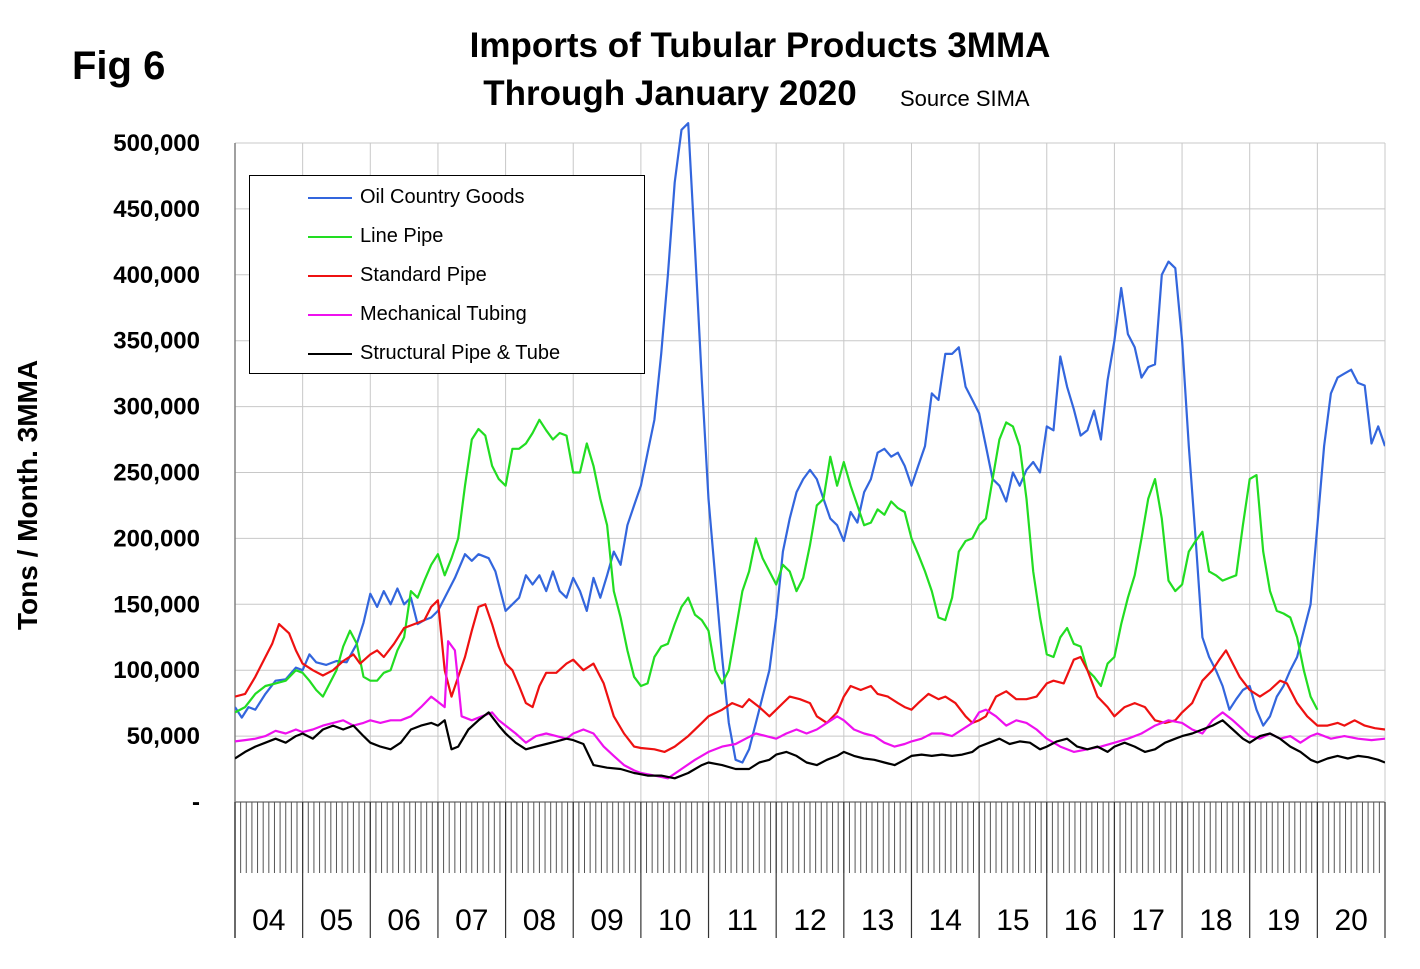 This screenshot has height=969, width=1420. What do you see at coordinates (1215, 920) in the screenshot?
I see `x-tick-label: 18` at bounding box center [1215, 920].